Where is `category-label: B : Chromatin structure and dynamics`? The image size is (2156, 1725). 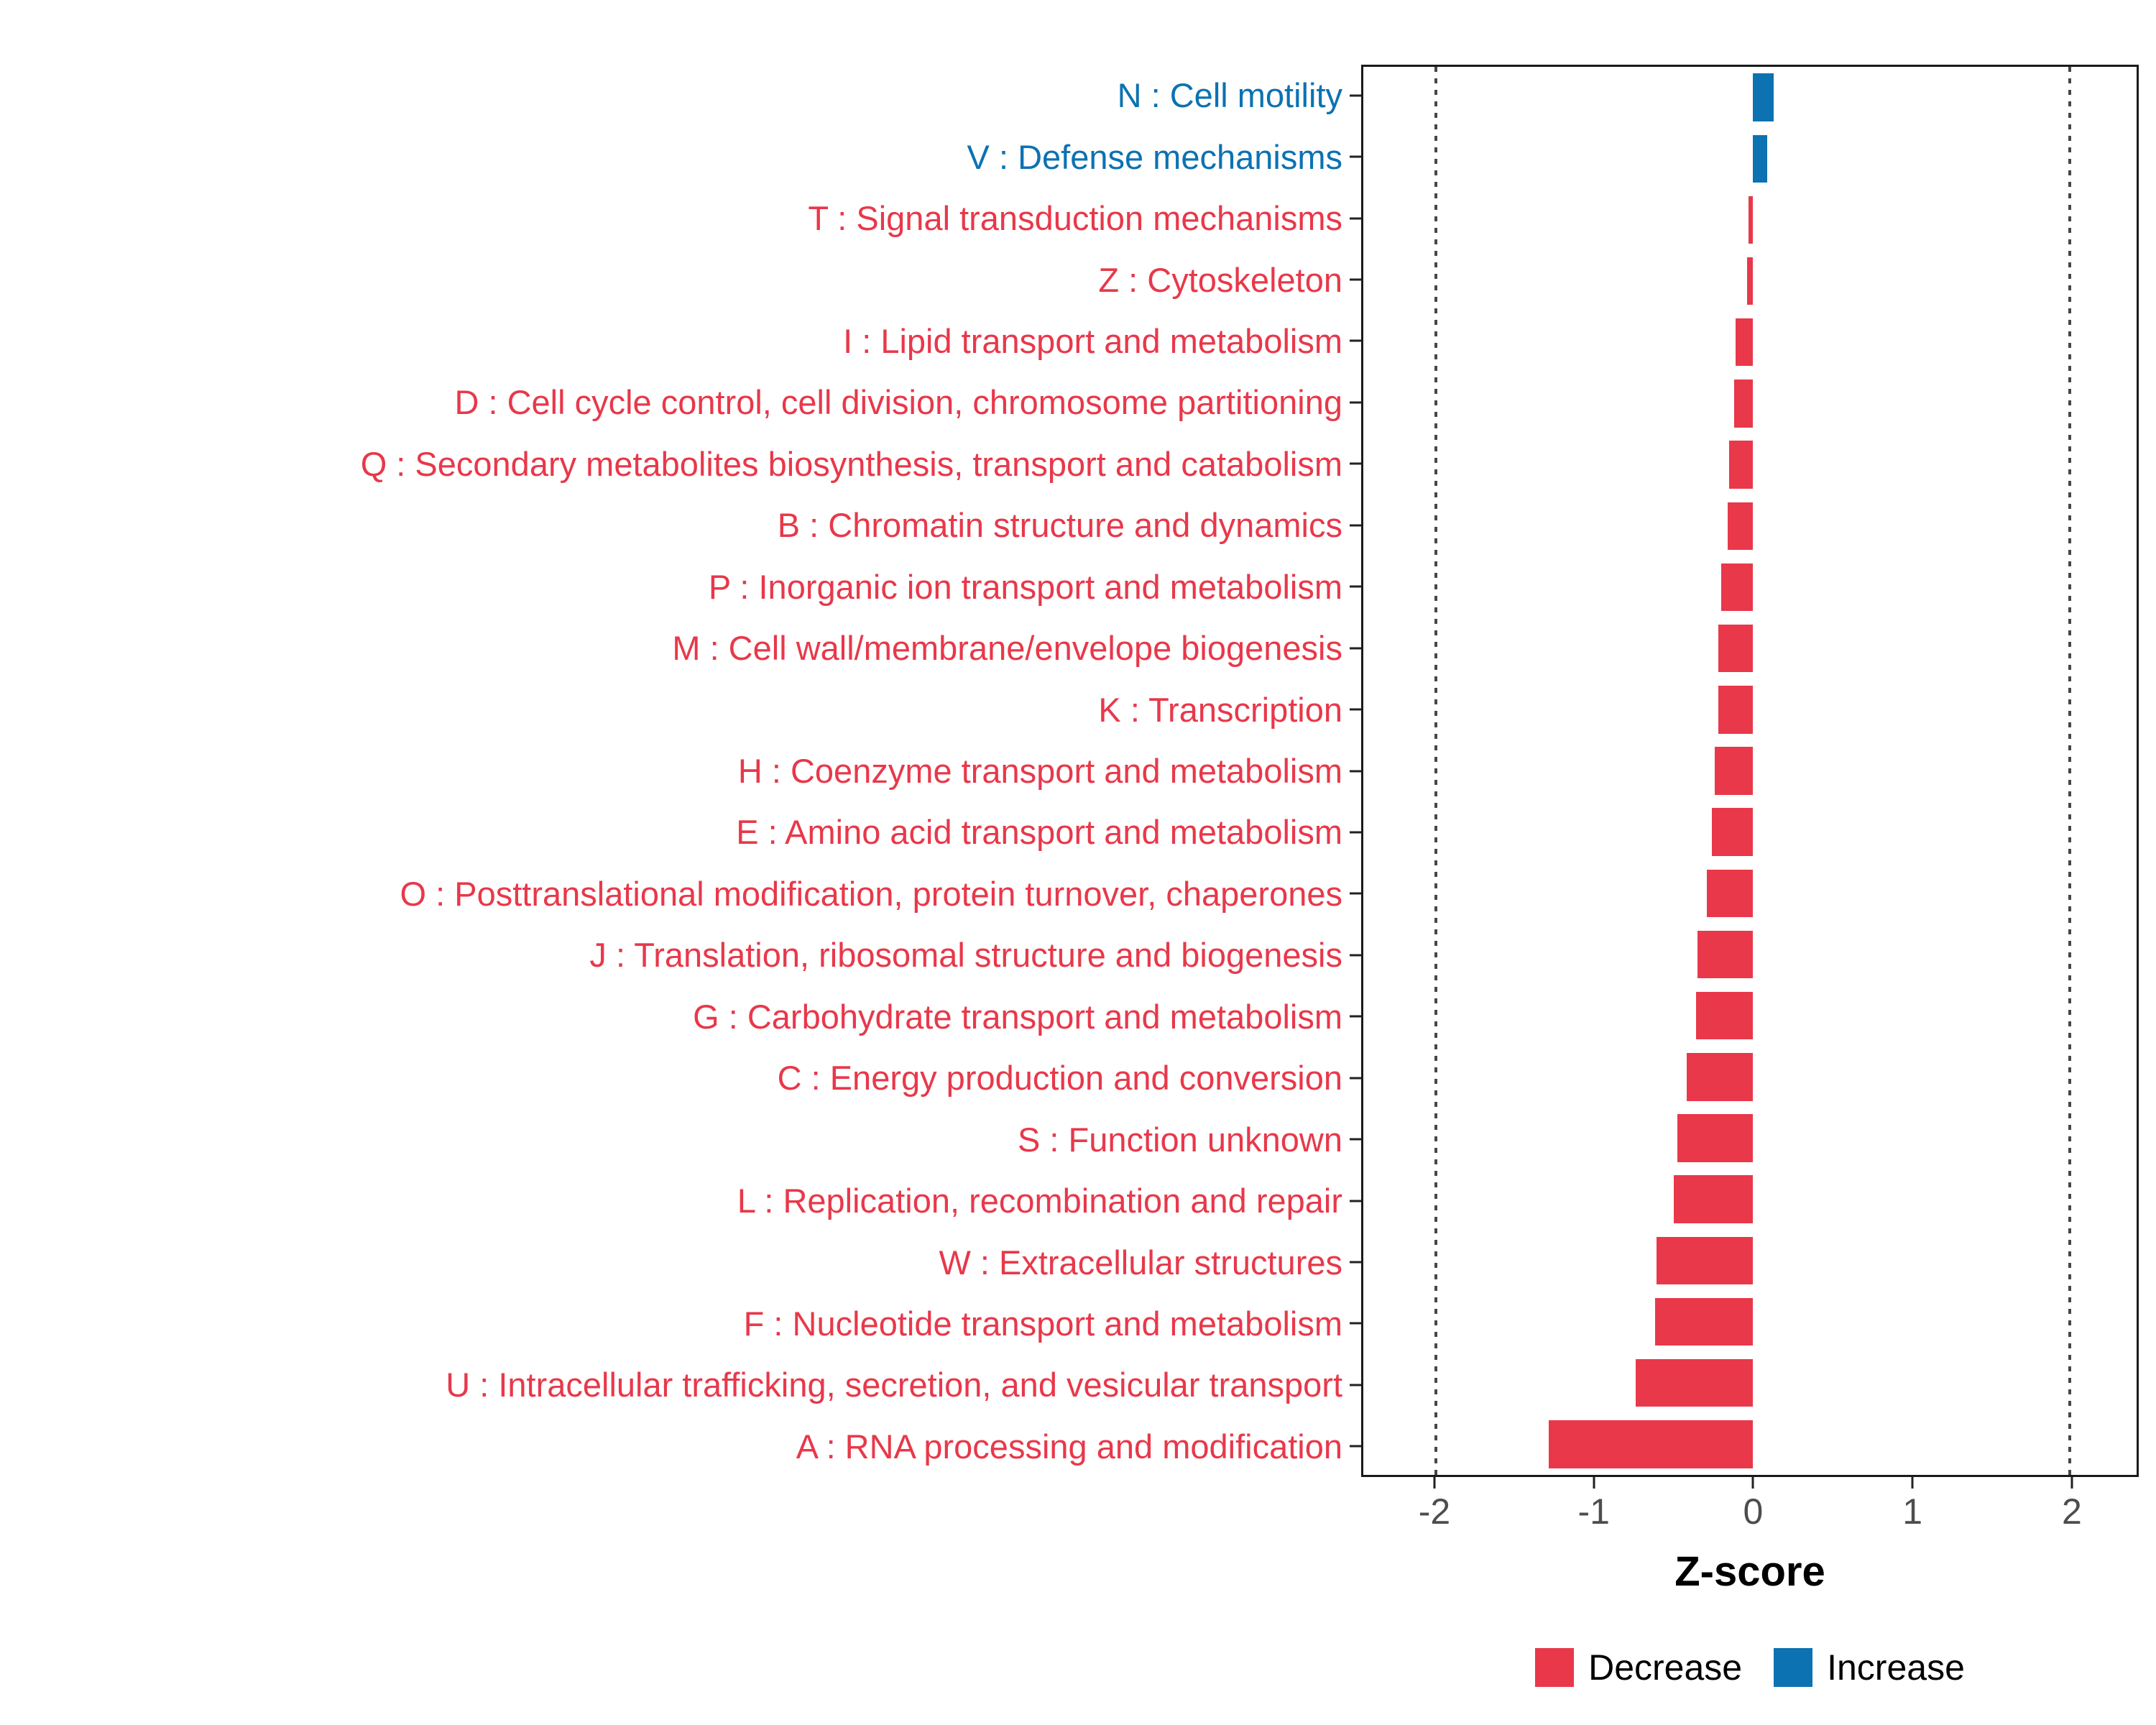
category-label: B : Chromatin structure and dynamics is located at coordinates (1059, 525).